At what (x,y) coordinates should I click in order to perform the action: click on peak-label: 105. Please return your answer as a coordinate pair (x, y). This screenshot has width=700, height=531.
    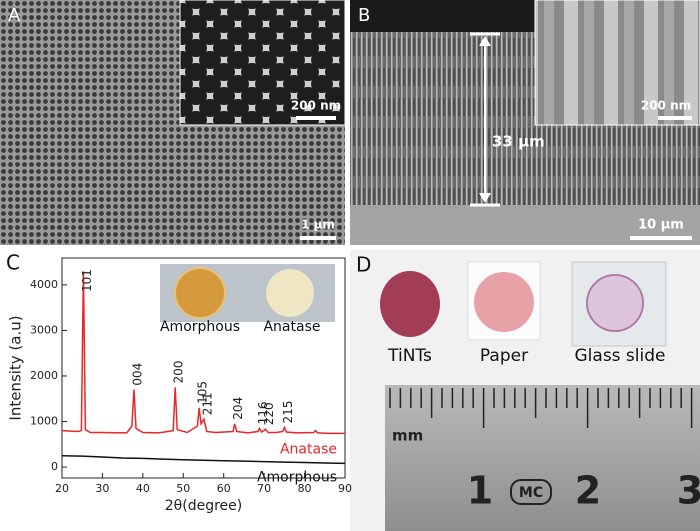
    Looking at the image, I should click on (203, 392).